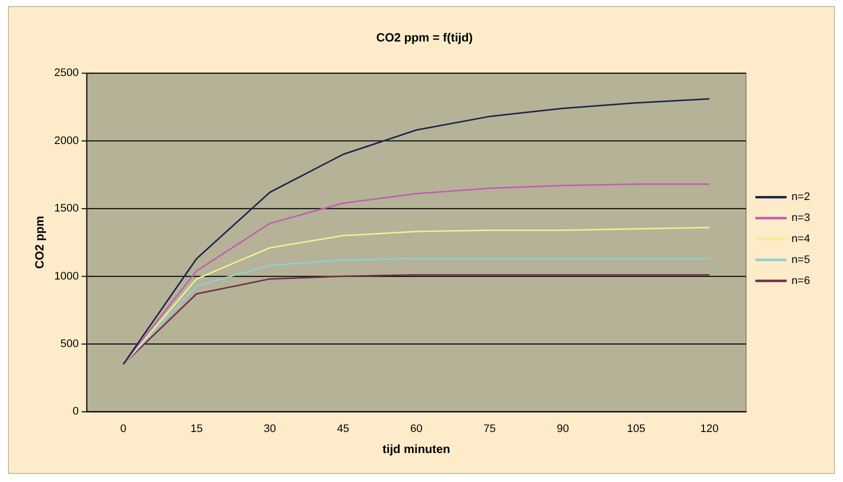 The width and height of the screenshot is (843, 482). I want to click on y-tick-label: 0, so click(75, 412).